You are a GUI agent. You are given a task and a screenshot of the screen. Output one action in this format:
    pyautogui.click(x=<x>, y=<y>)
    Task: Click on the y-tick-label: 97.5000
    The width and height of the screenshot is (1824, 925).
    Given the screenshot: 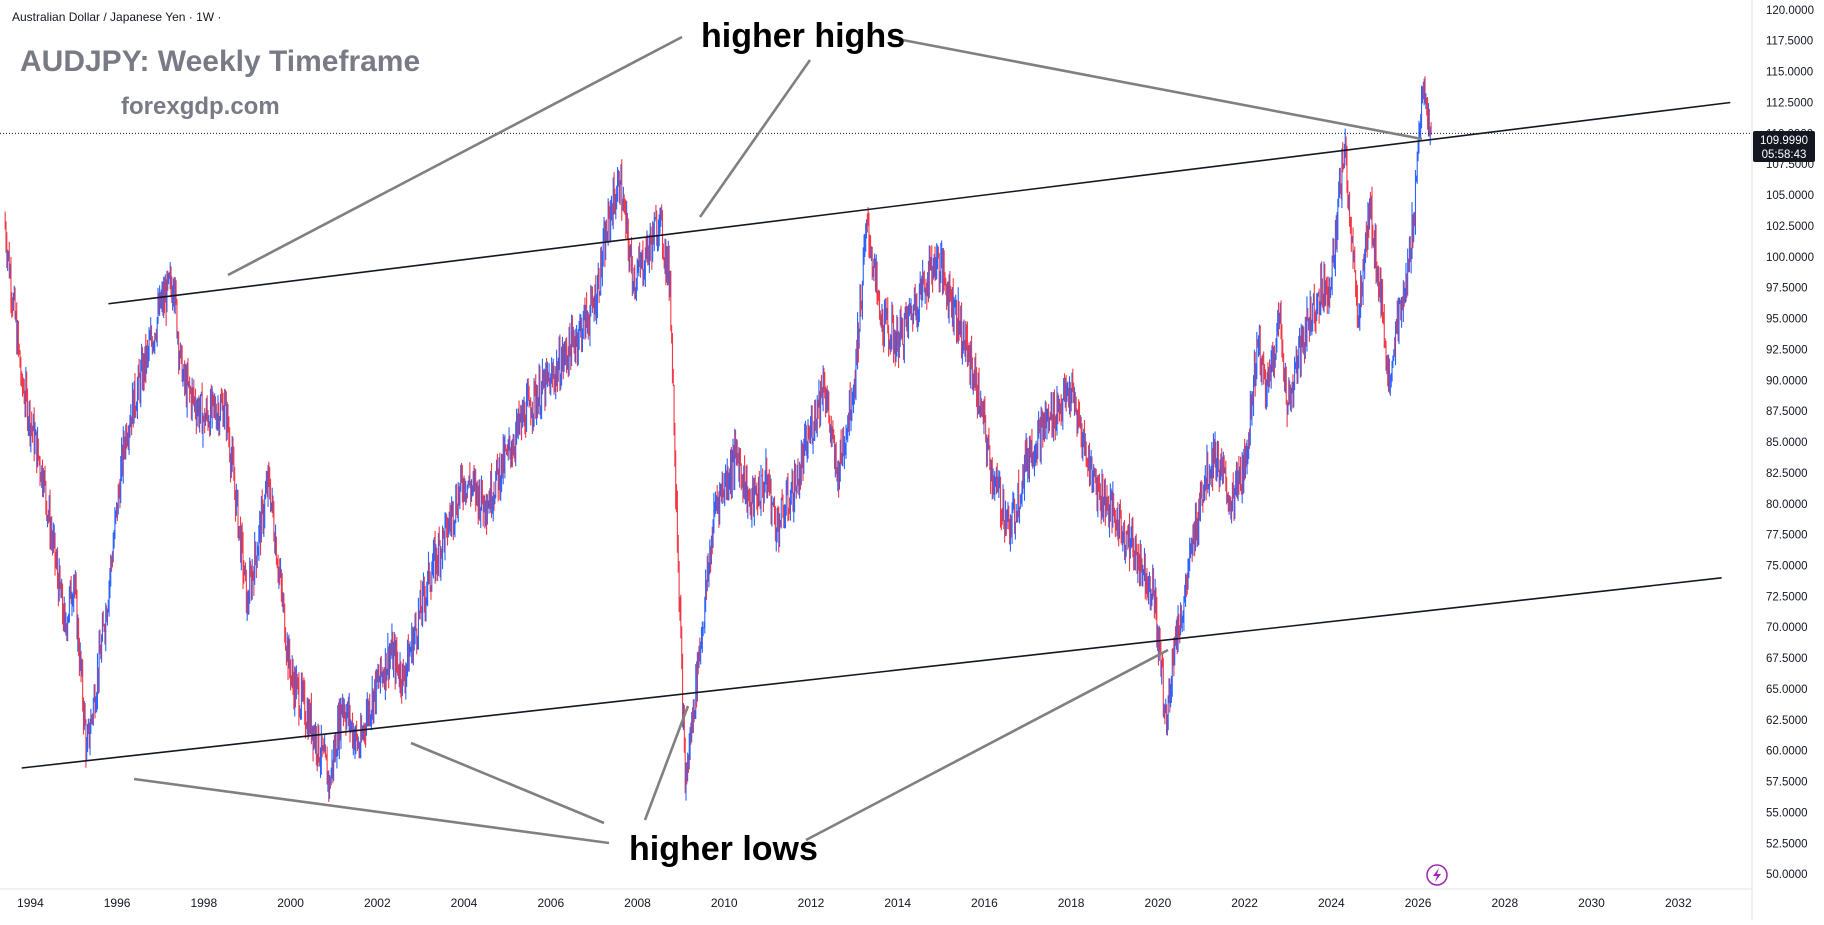 What is the action you would take?
    pyautogui.click(x=1787, y=289)
    